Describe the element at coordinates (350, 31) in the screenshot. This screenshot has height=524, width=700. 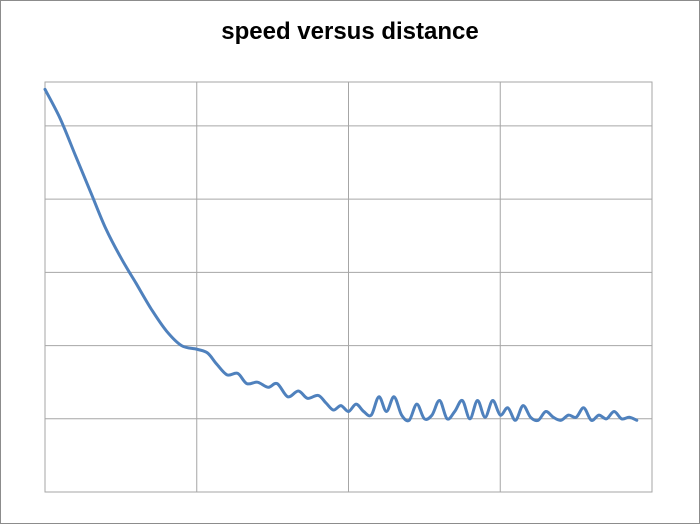
I see `chart-title: speed versus distance` at that location.